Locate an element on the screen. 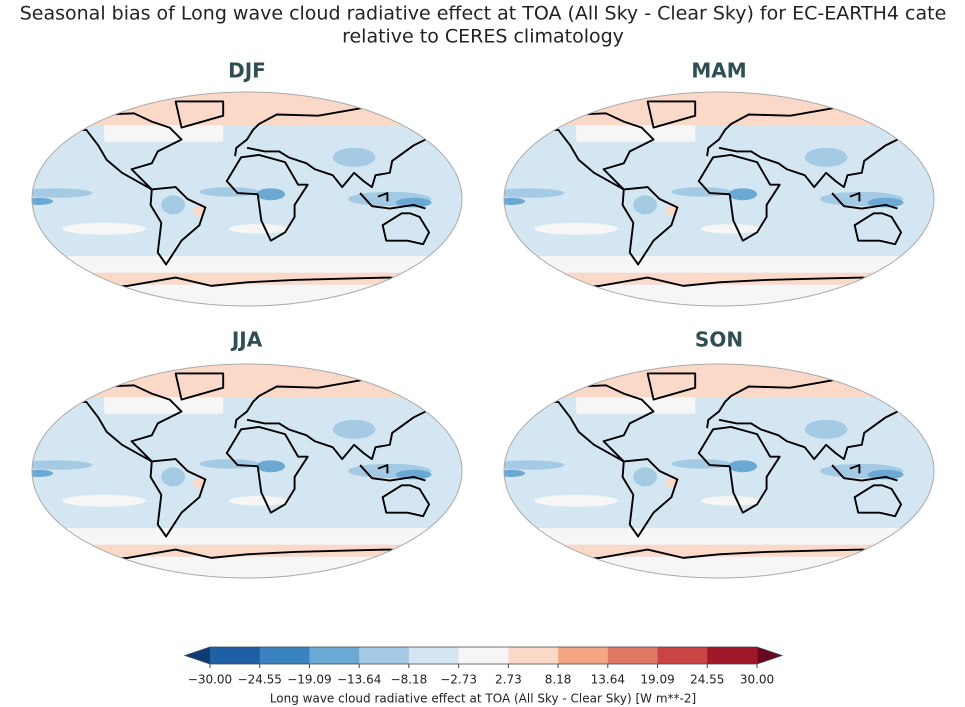 The width and height of the screenshot is (965, 707). title-line: relative to CERES climatology is located at coordinates (483, 37).